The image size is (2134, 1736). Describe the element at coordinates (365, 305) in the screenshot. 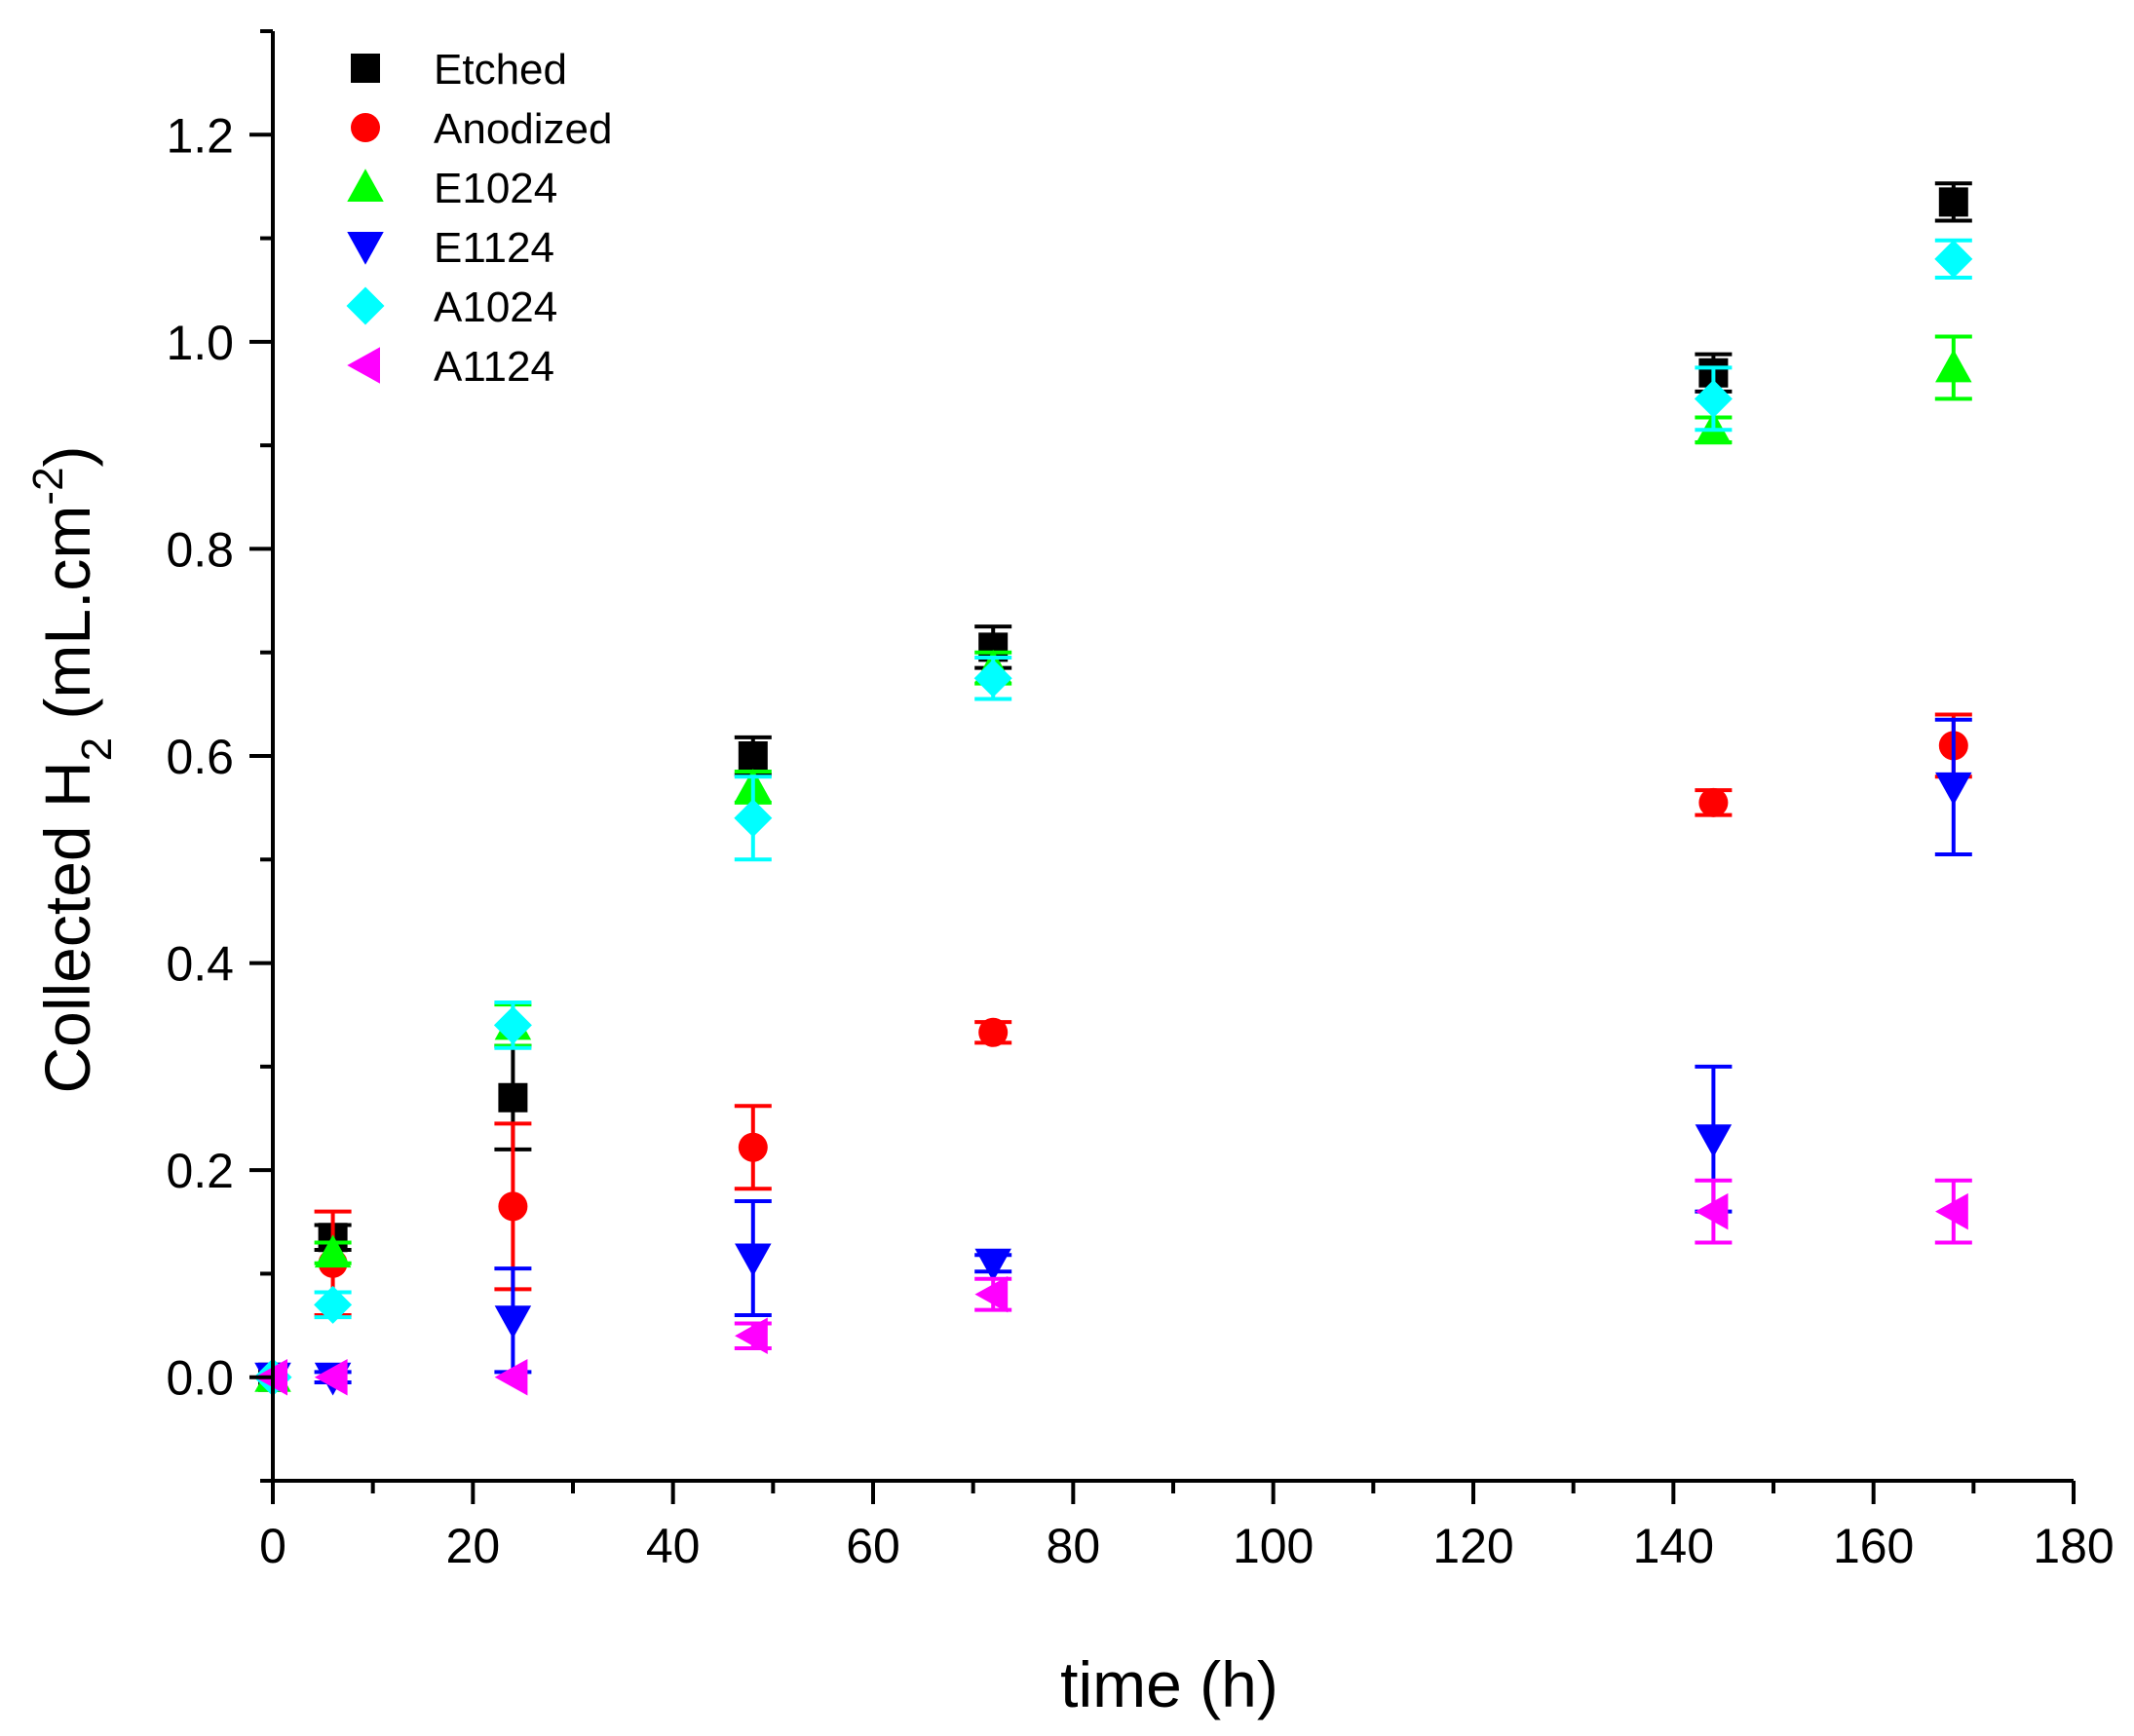

I see `legend-marker-a1024` at that location.